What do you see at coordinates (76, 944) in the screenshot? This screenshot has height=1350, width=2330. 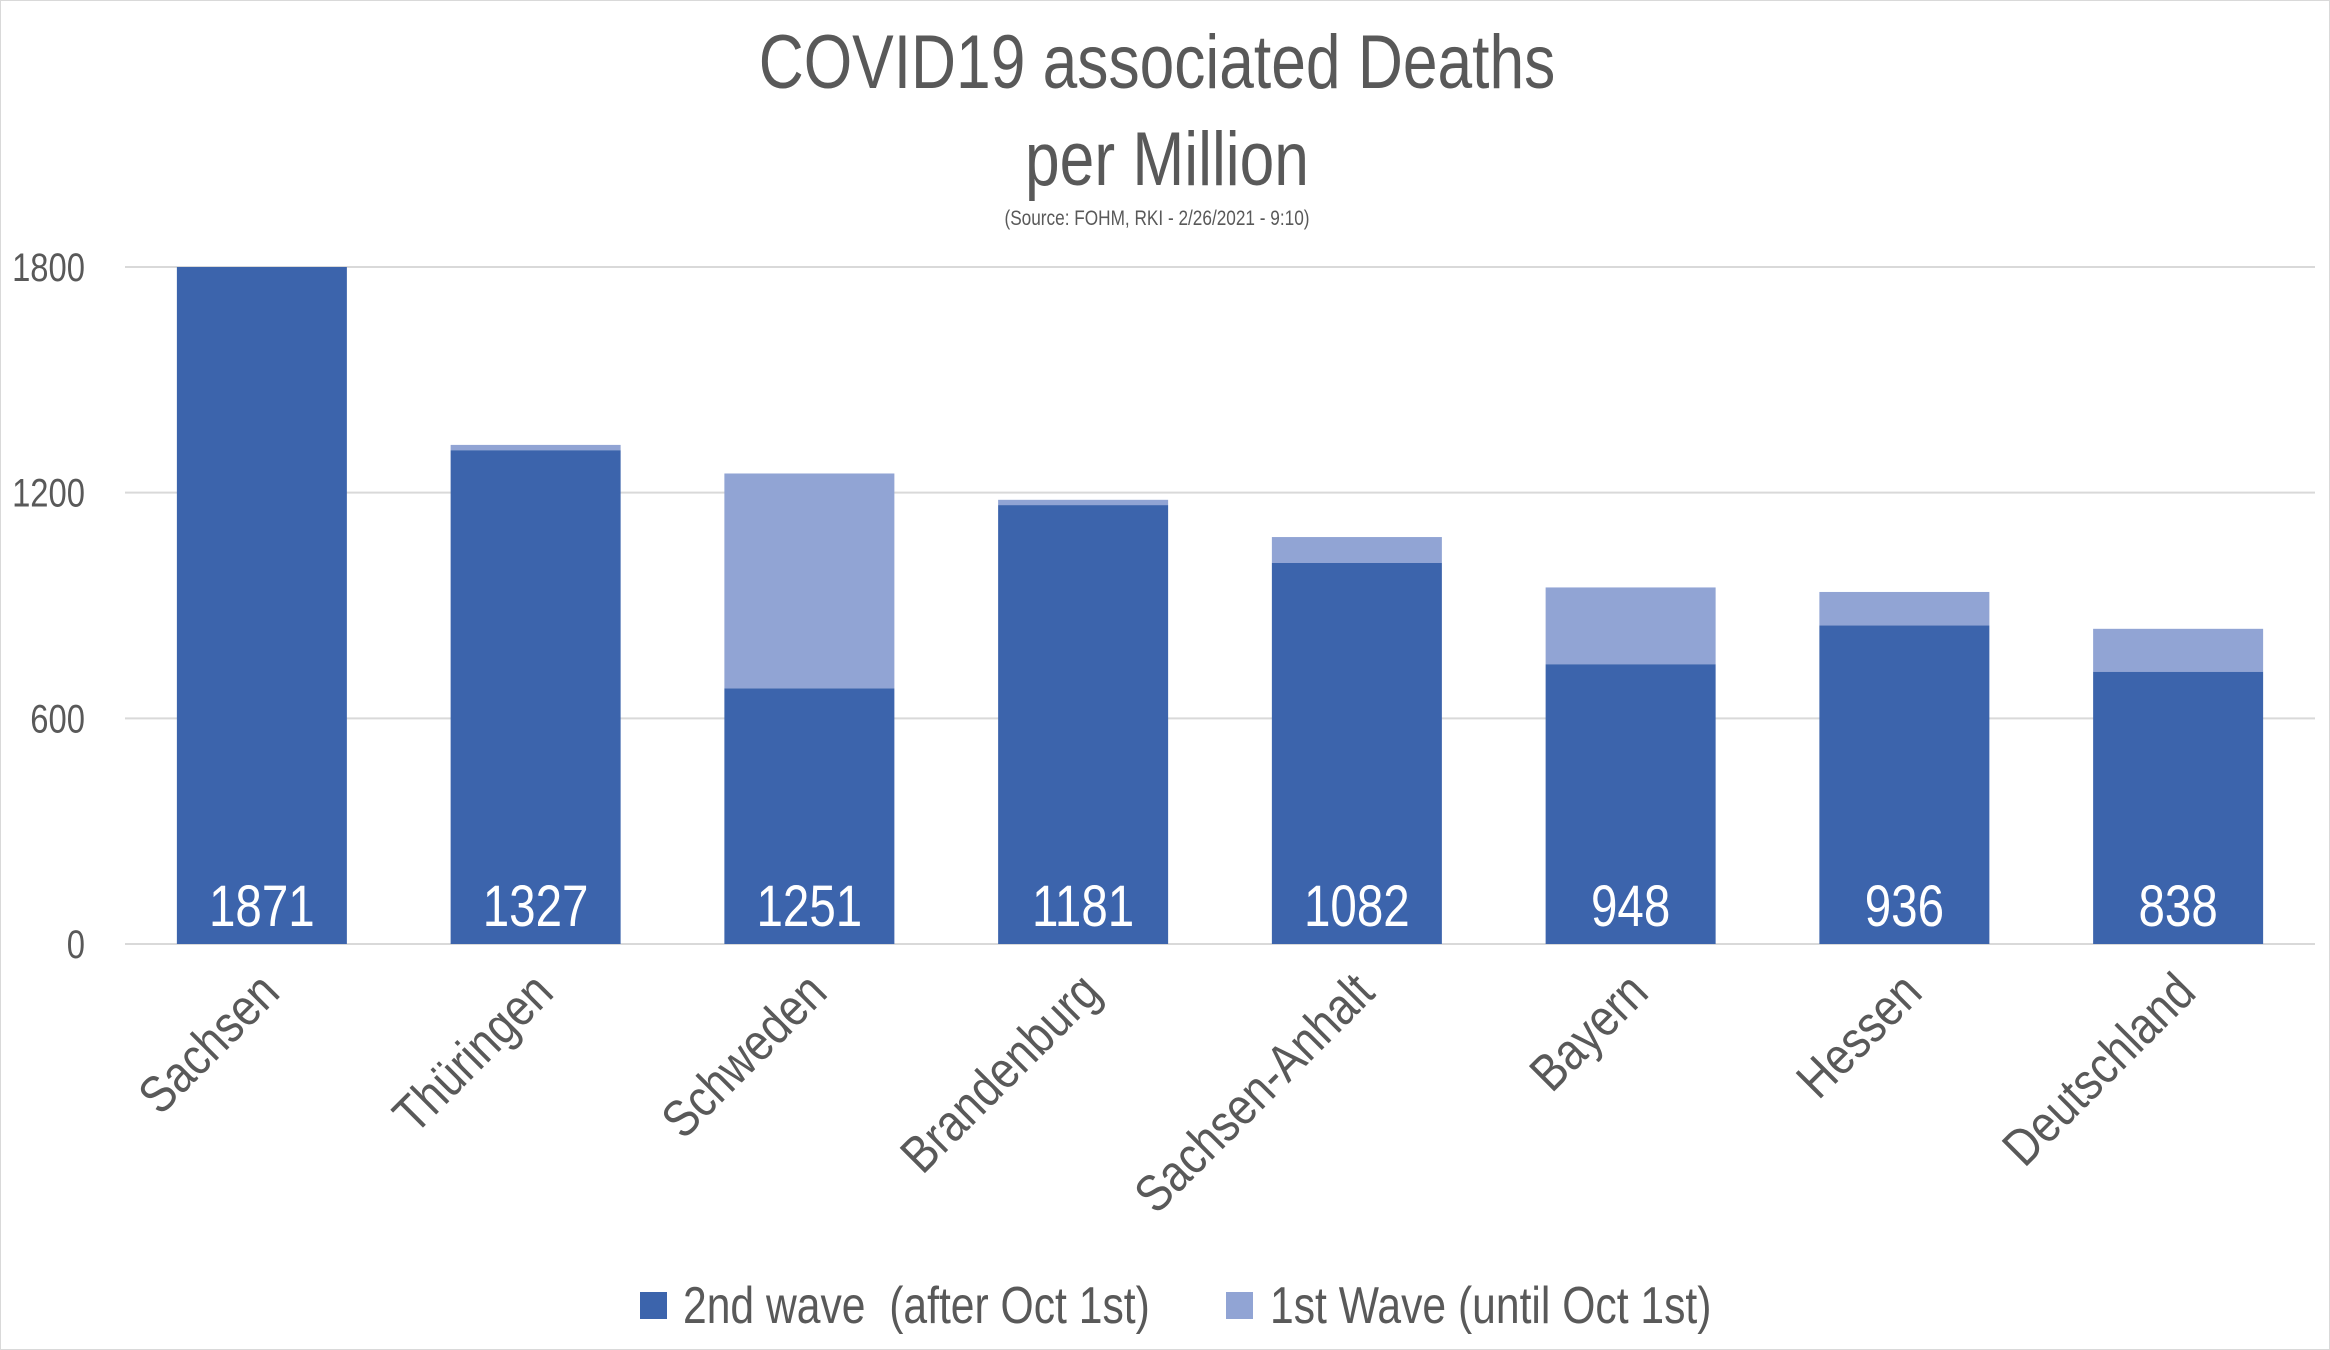 I see `y-tick-label: 0` at bounding box center [76, 944].